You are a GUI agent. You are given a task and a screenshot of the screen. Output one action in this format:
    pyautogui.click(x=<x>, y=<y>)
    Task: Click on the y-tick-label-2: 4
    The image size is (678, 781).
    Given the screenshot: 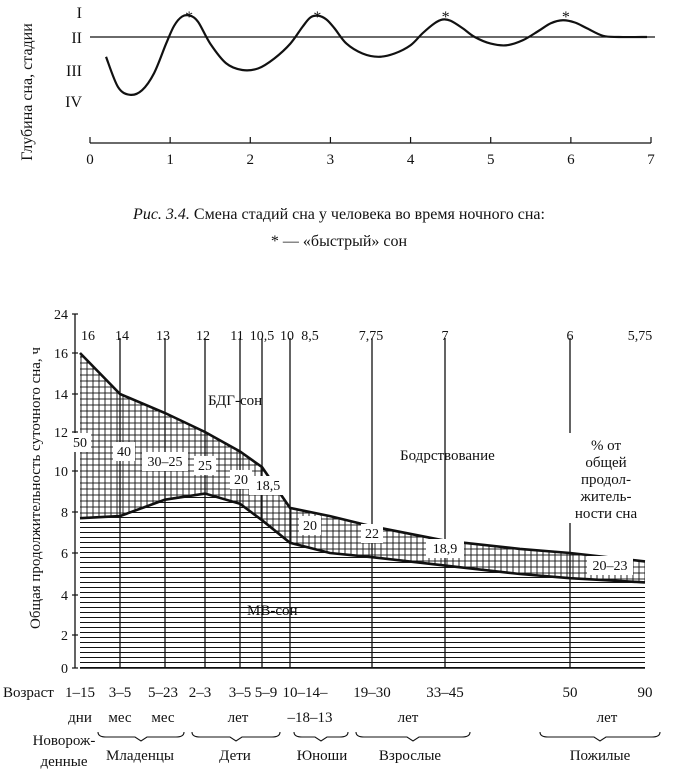 What is the action you would take?
    pyautogui.click(x=64, y=596)
    